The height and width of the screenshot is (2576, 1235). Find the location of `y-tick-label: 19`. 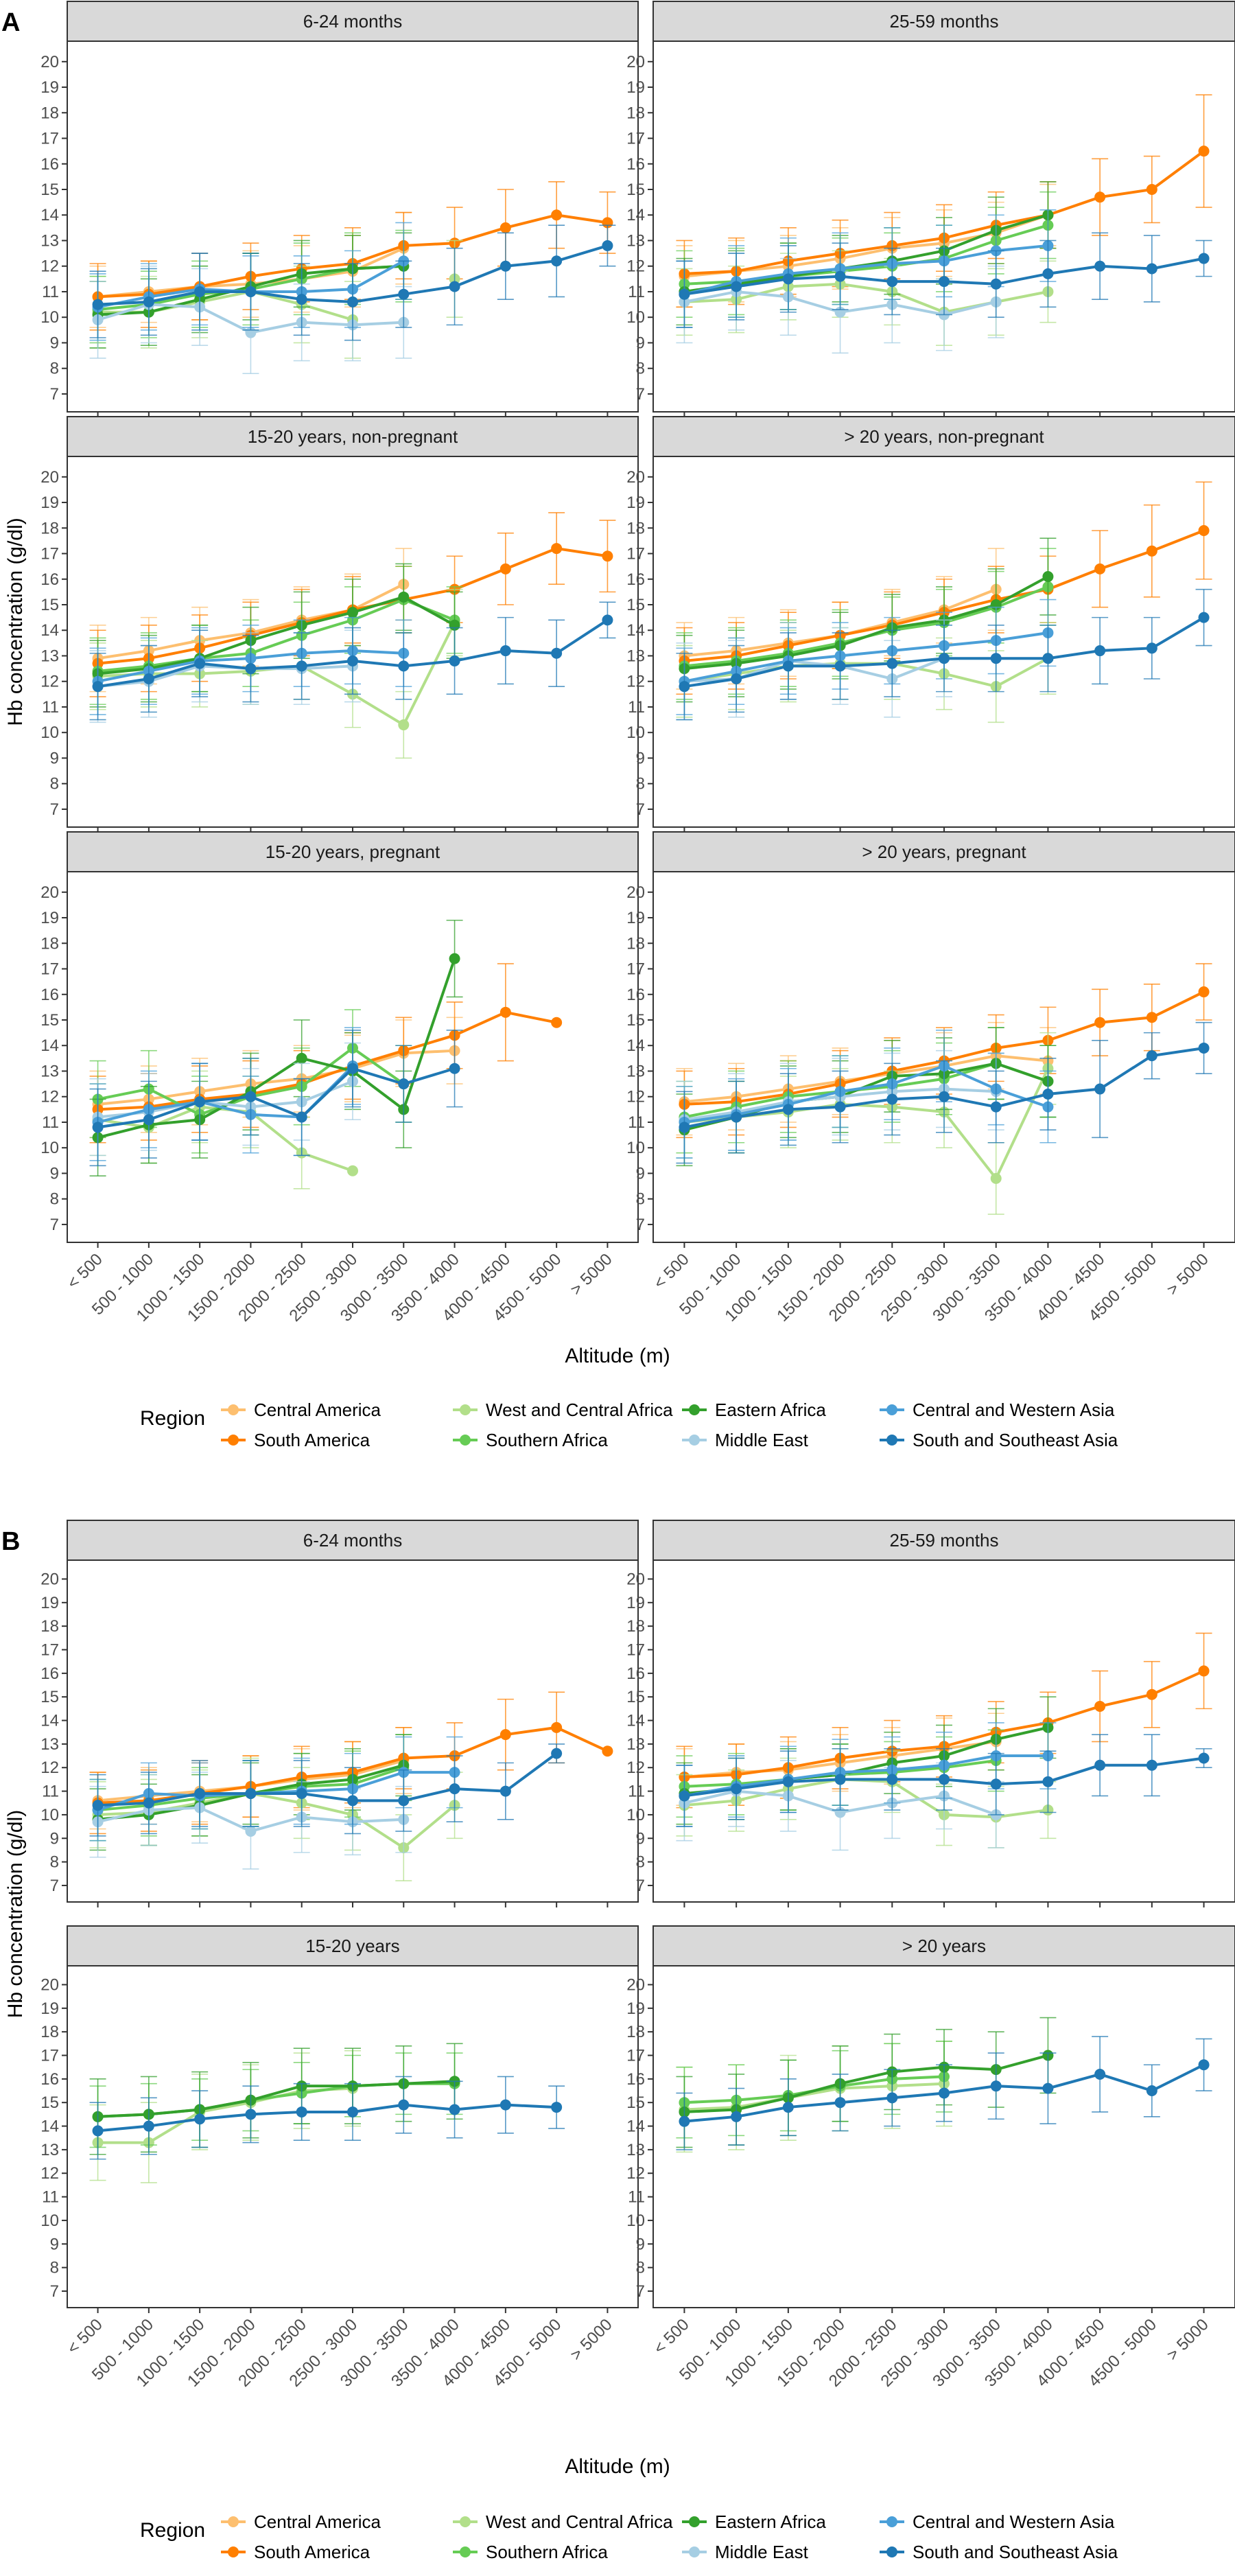

y-tick-label: 19 is located at coordinates (49, 503).